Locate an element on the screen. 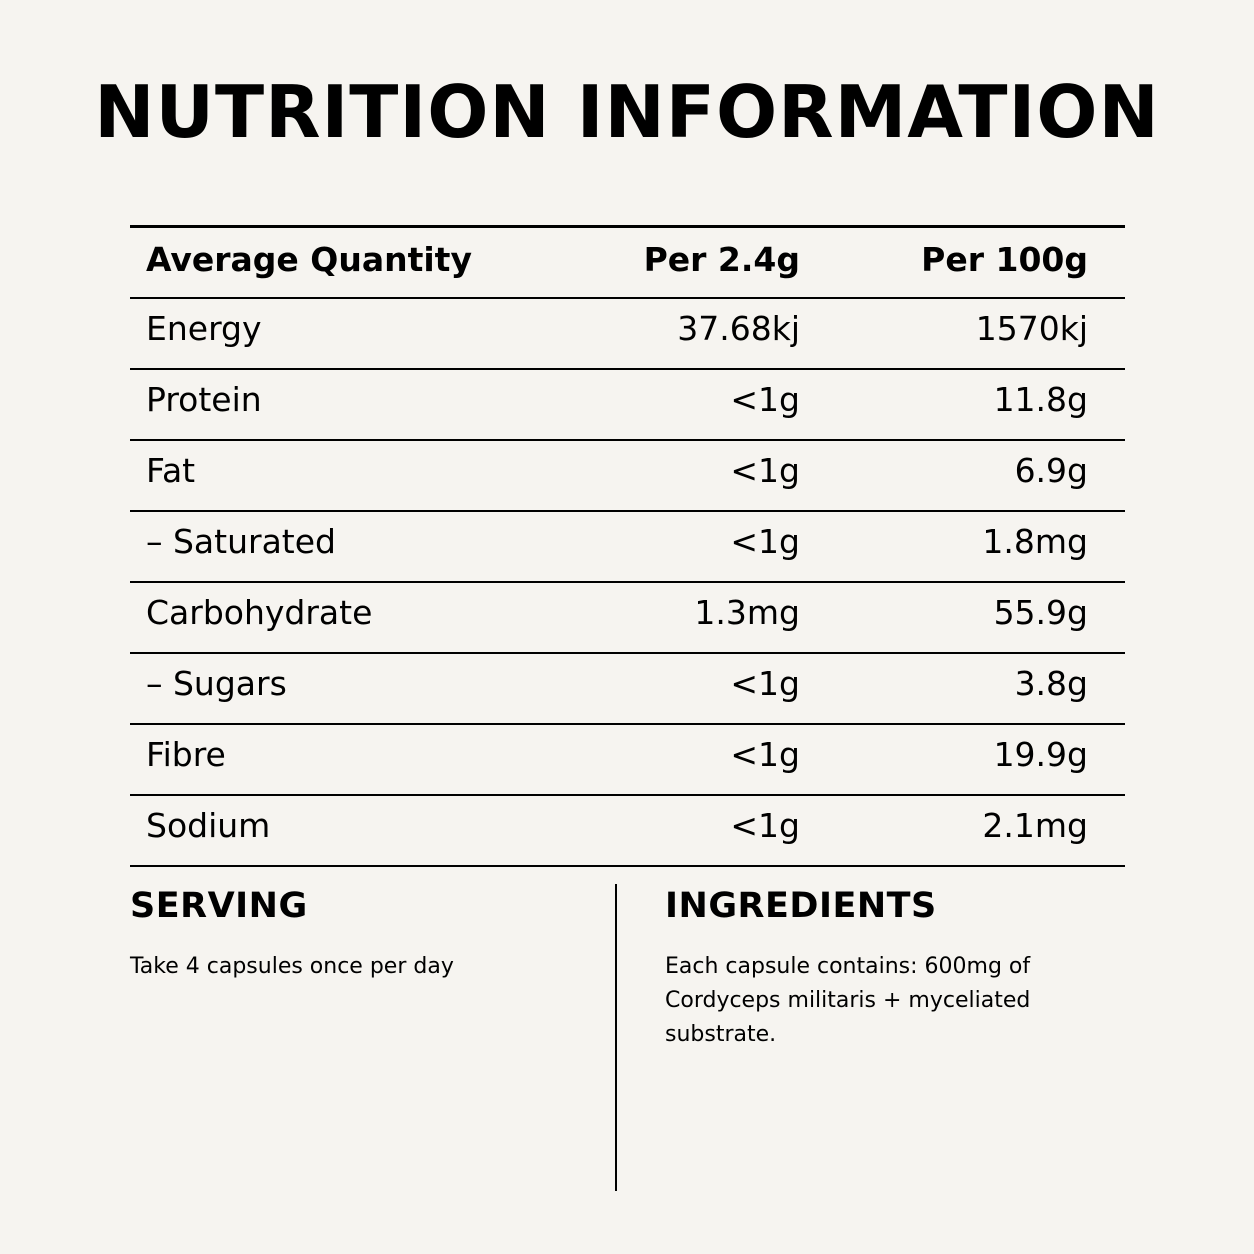 Image resolution: width=1254 pixels, height=1254 pixels. table-row: Energy 37.68kj 1570kj is located at coordinates (627, 334).